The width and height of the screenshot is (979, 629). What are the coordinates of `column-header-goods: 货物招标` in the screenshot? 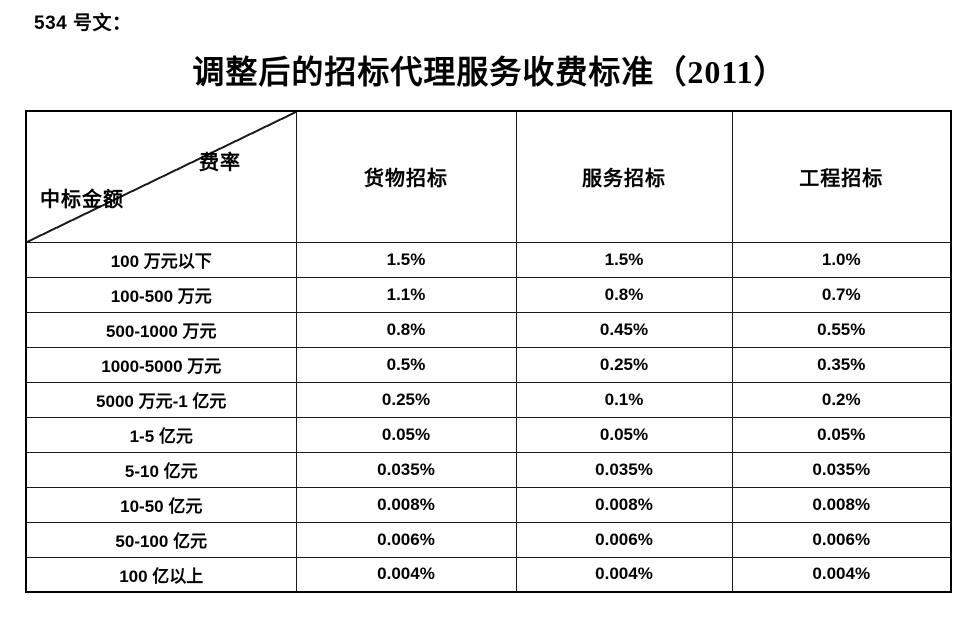 It's located at (406, 176).